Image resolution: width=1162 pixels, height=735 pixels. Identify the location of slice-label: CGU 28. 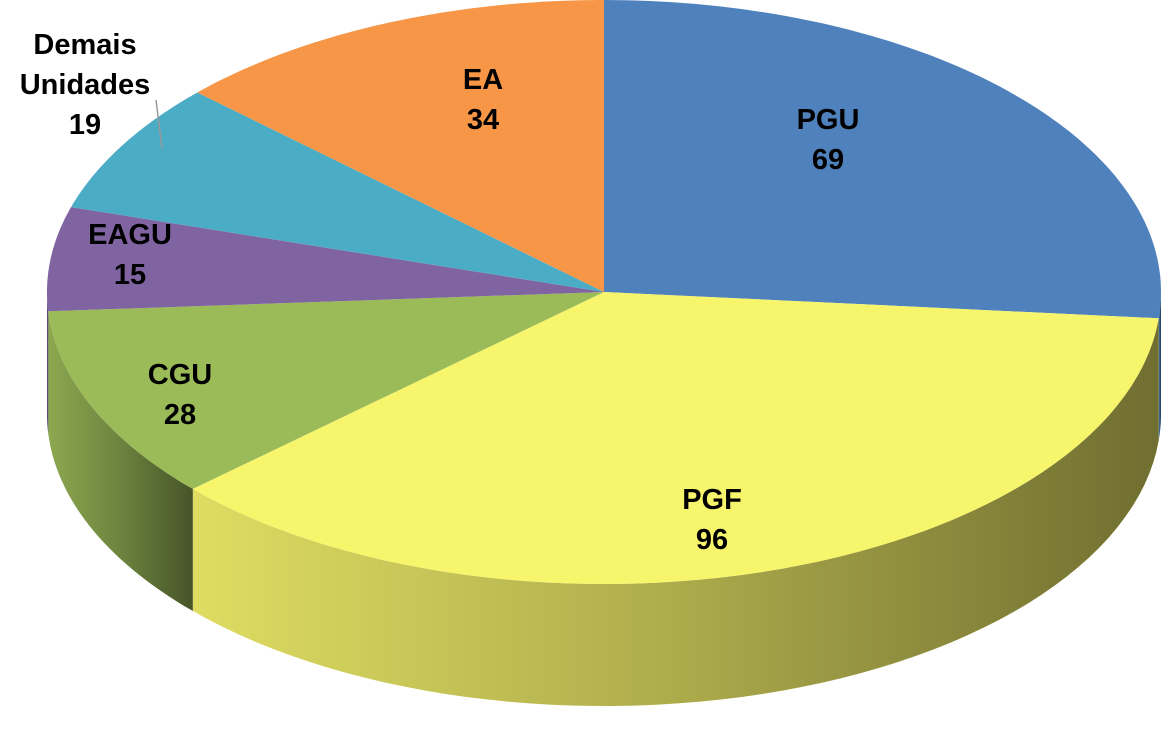
(180, 395).